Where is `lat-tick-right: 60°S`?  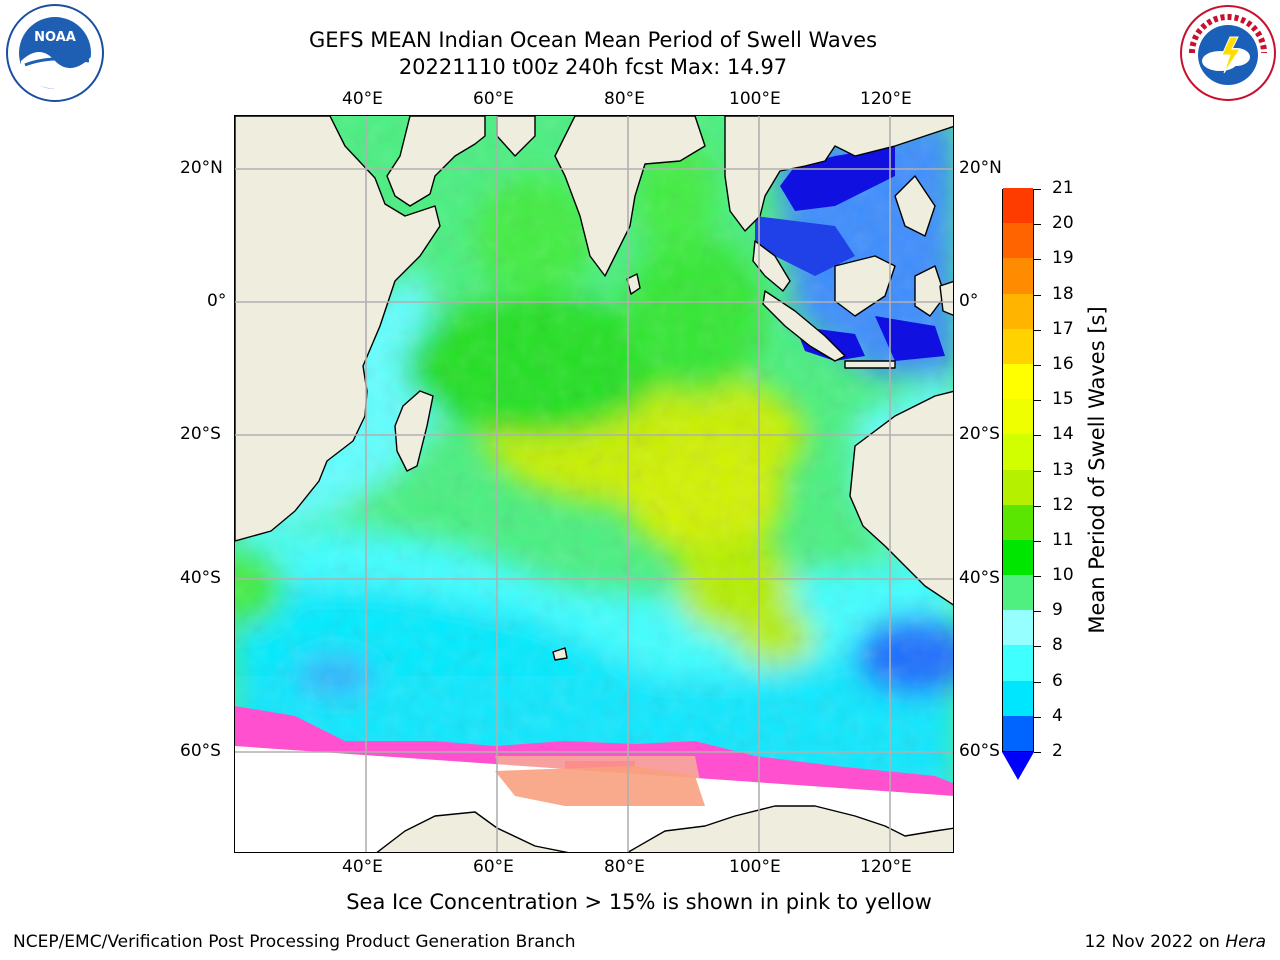 lat-tick-right: 60°S is located at coordinates (979, 751).